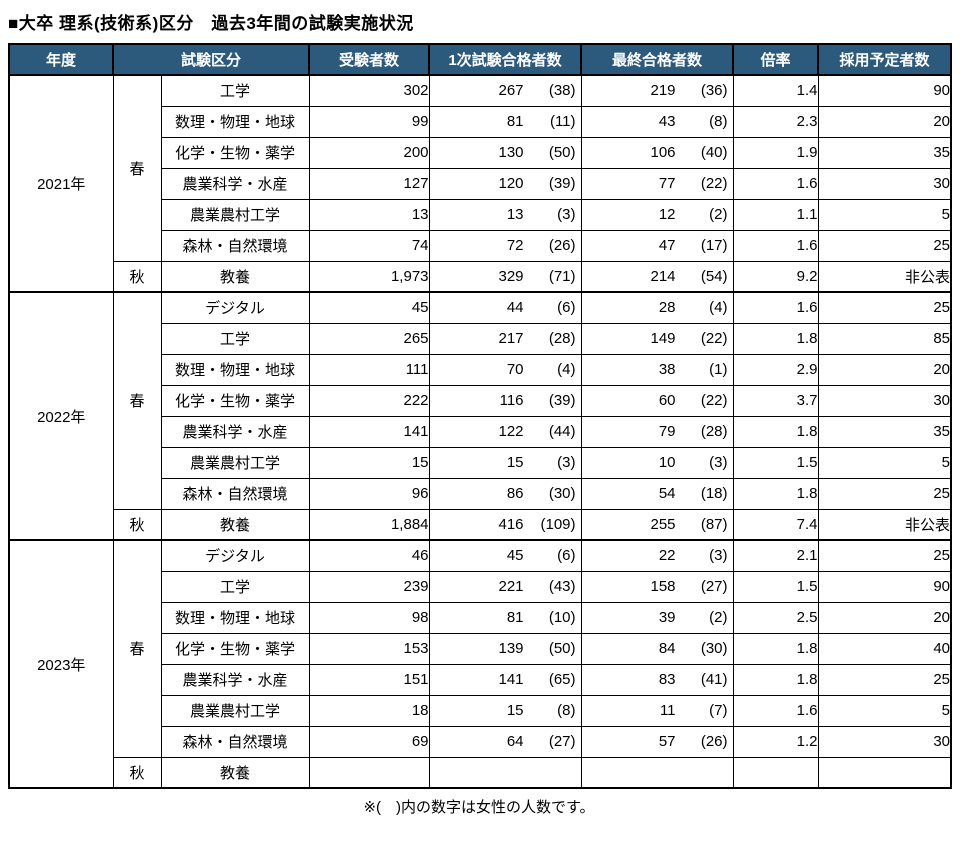 This screenshot has width=960, height=853. What do you see at coordinates (663, 338) in the screenshot?
I see `final-pass-cell-total: 149` at bounding box center [663, 338].